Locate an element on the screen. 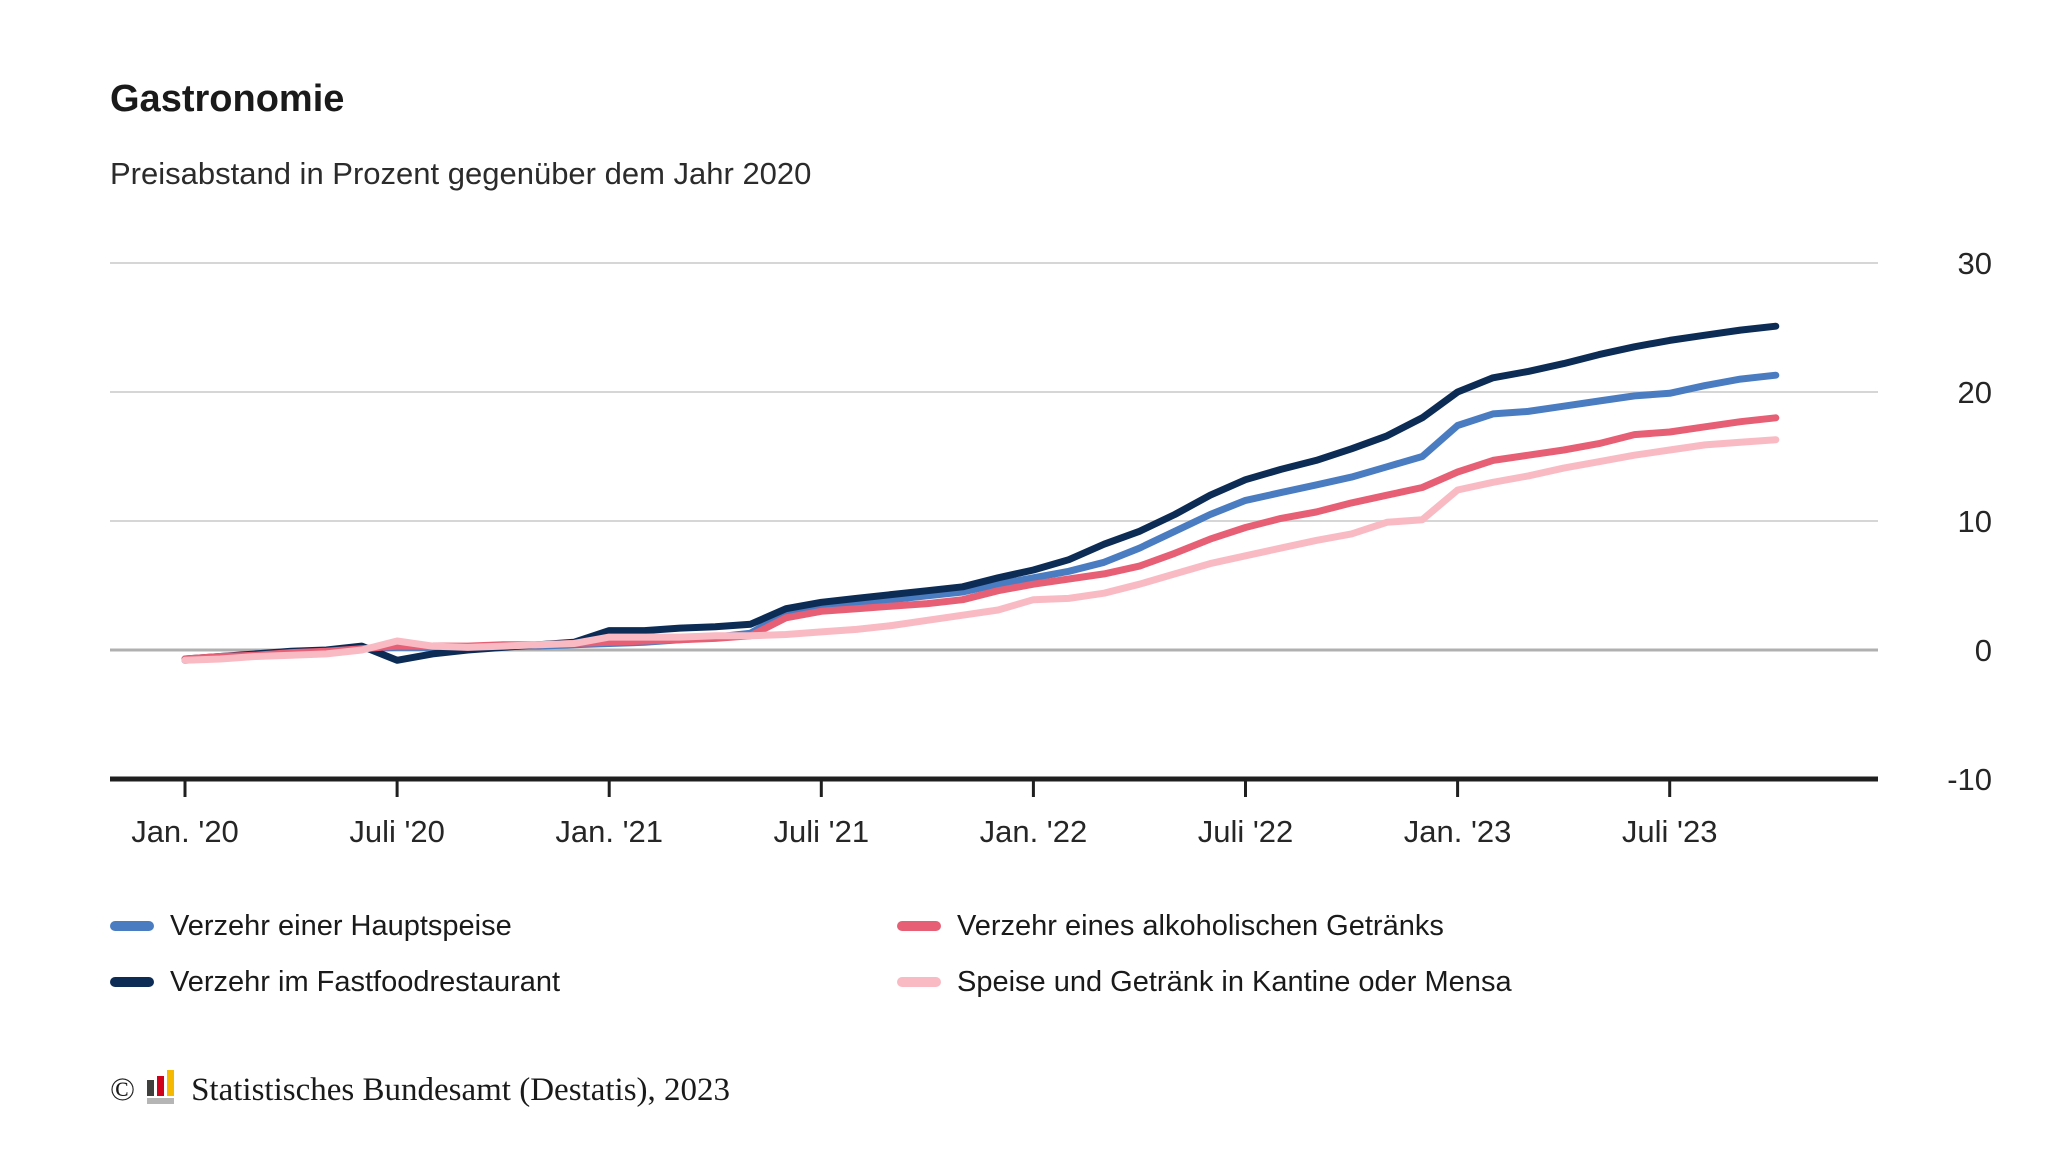 This screenshot has height=1152, width=2048. y-axis-tick-label: 30 is located at coordinates (1975, 263).